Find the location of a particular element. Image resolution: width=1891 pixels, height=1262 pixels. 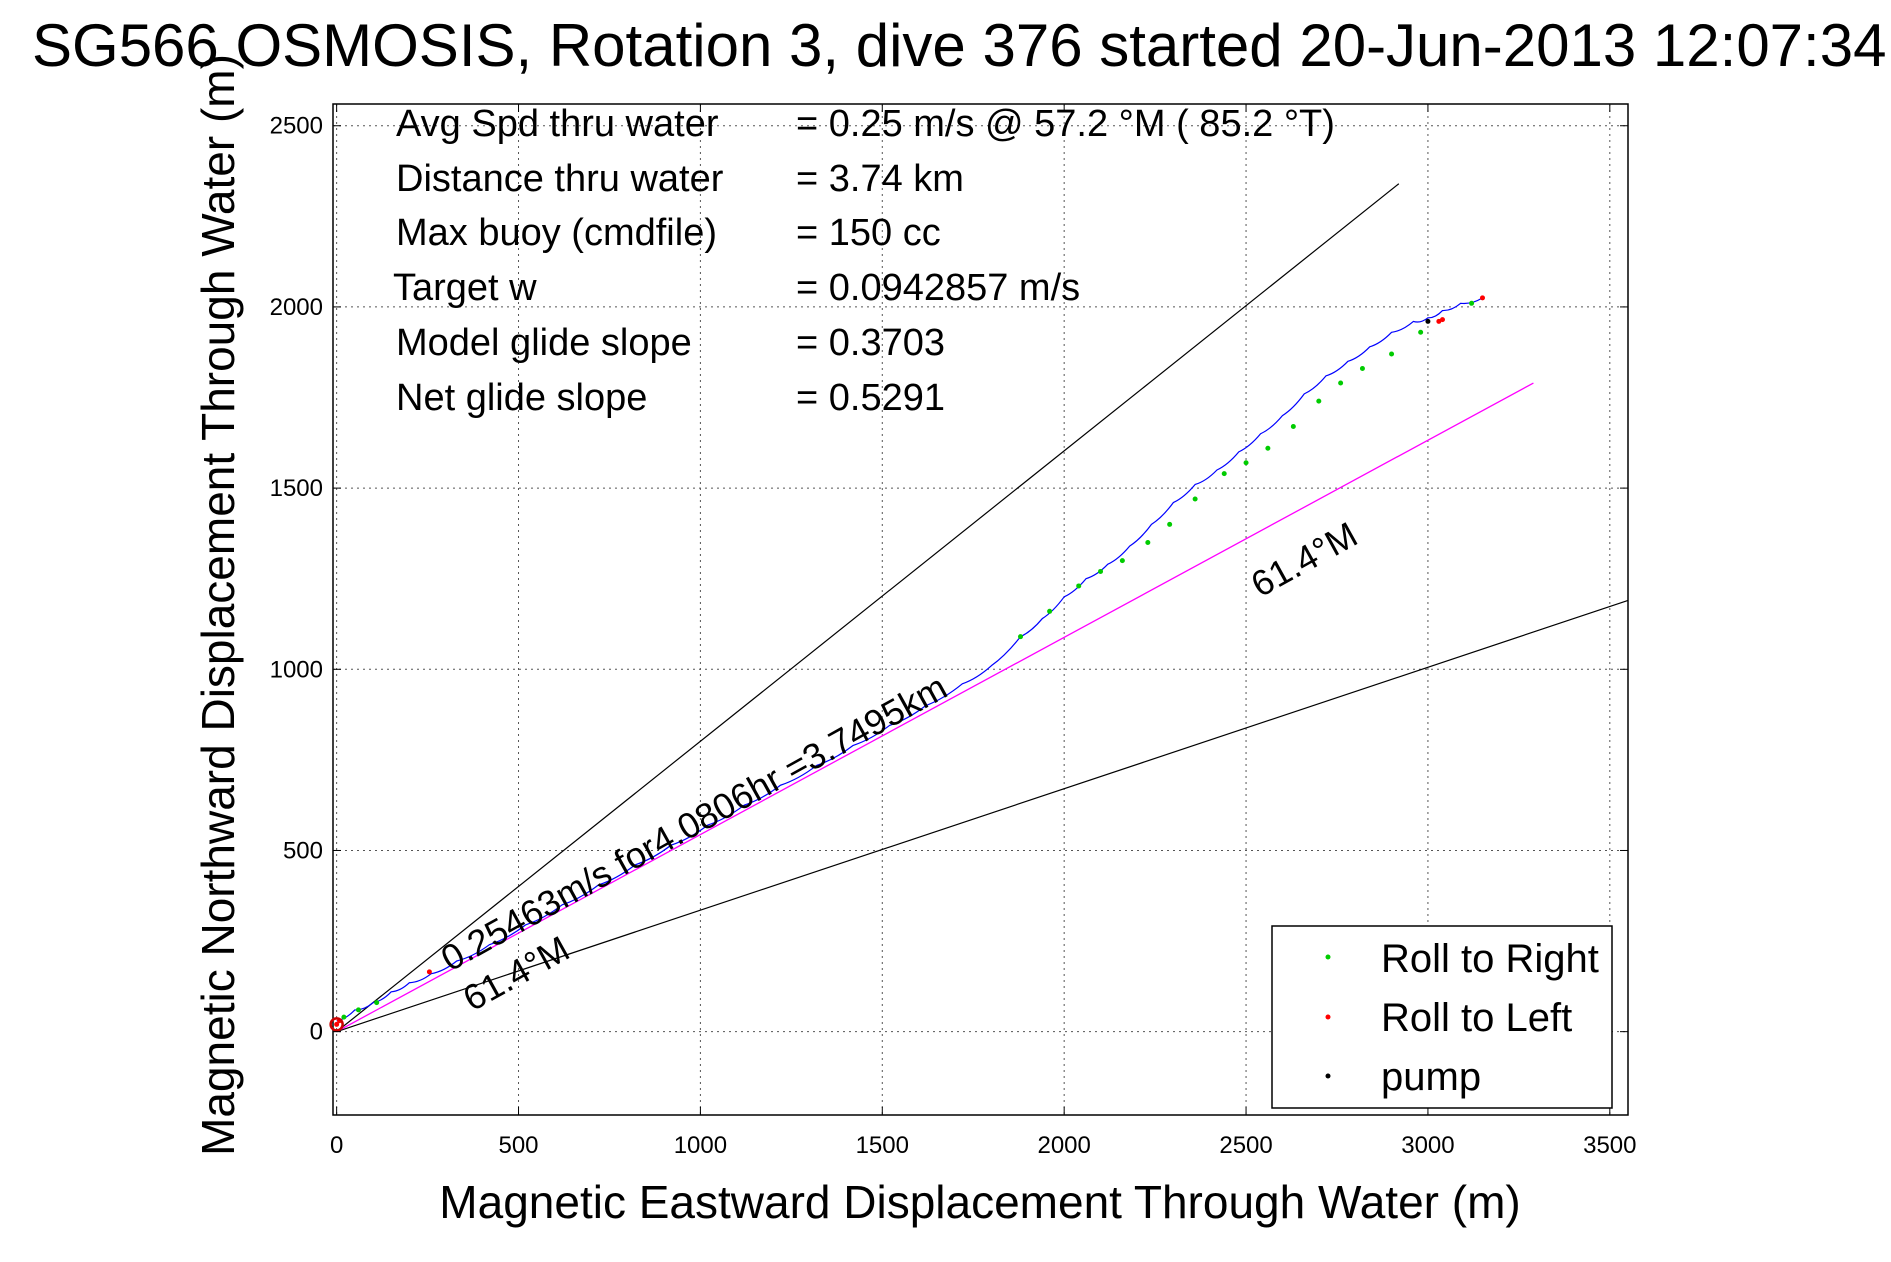

y-tick-label: 2000 is located at coordinates (296, 307).